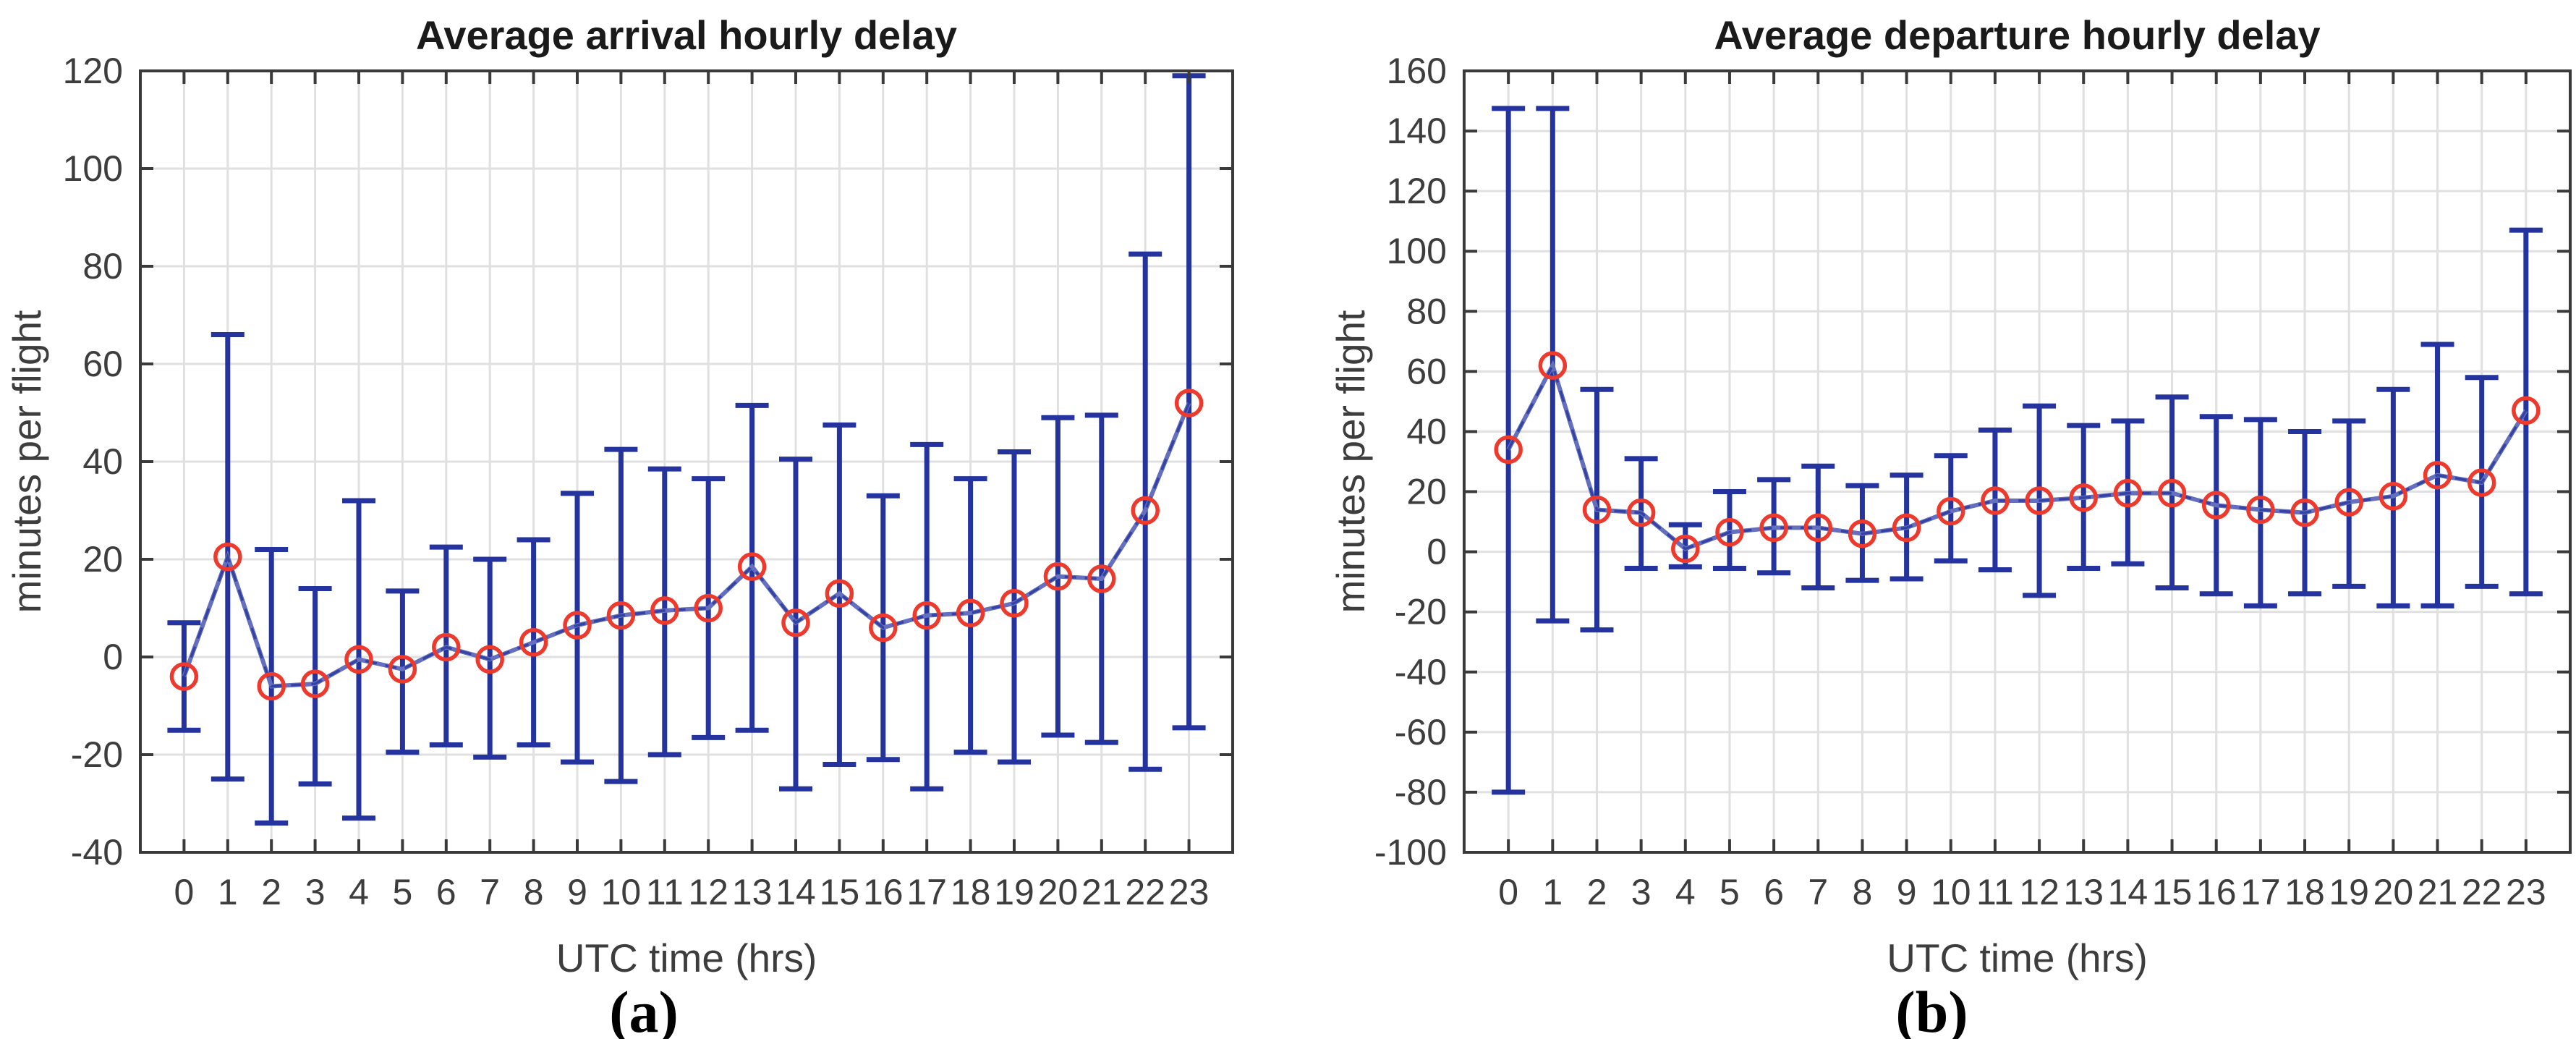  I want to click on arrival-ylabel: minutes per flight, so click(26, 462).